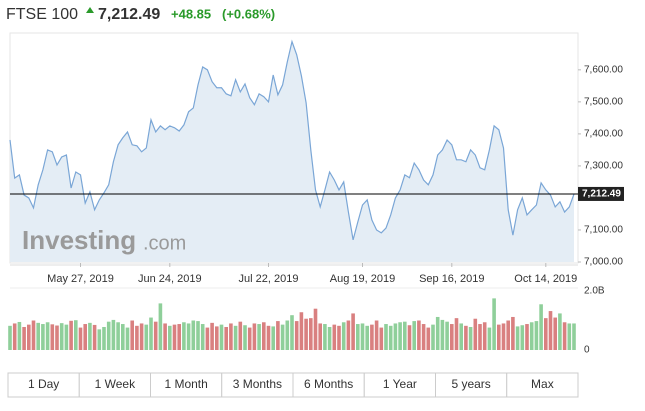 Image resolution: width=645 pixels, height=411 pixels. What do you see at coordinates (451, 279) in the screenshot?
I see `x-tick-label: Sep 16, 2019` at bounding box center [451, 279].